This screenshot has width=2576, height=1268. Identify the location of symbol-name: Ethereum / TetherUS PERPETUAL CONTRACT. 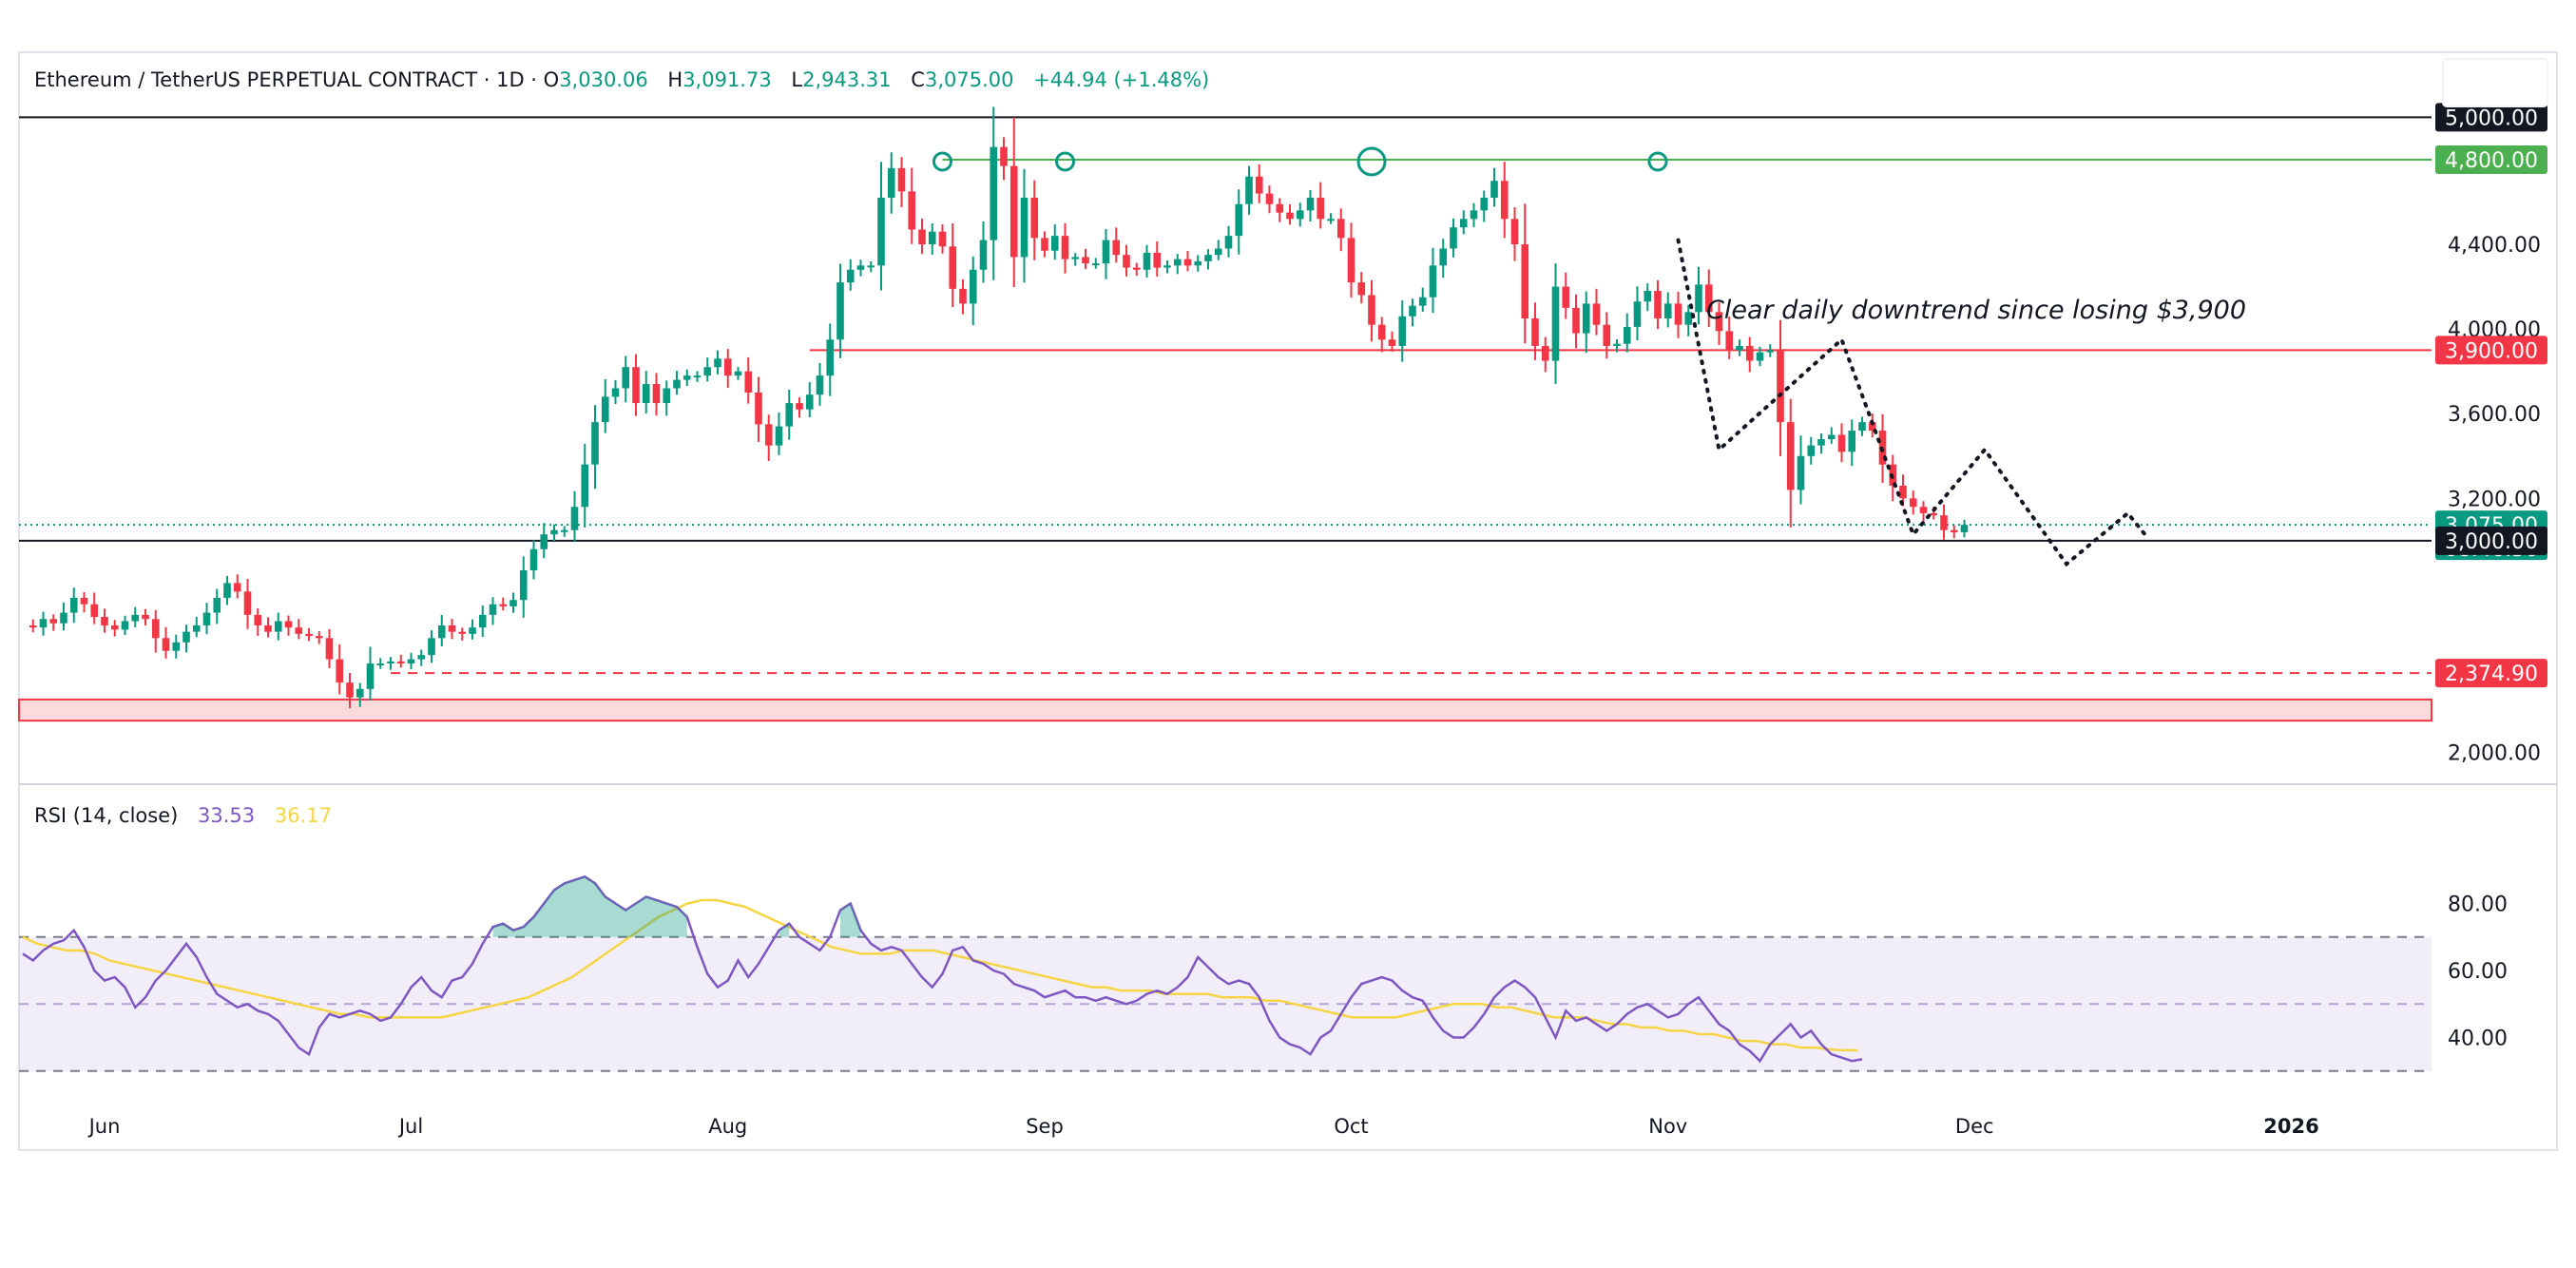
(256, 79).